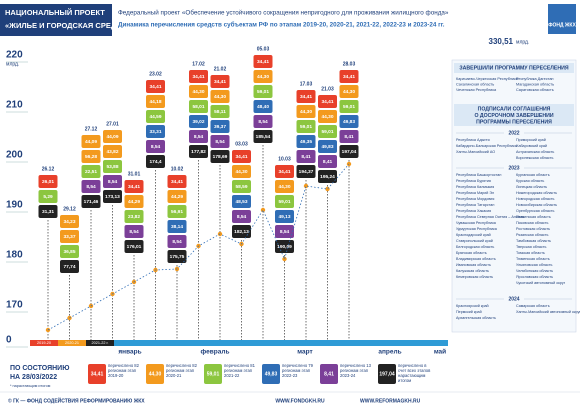 This screenshot has width=580, height=410. What do you see at coordinates (476, 259) in the screenshot?
I see `region: Владимирская область` at bounding box center [476, 259].